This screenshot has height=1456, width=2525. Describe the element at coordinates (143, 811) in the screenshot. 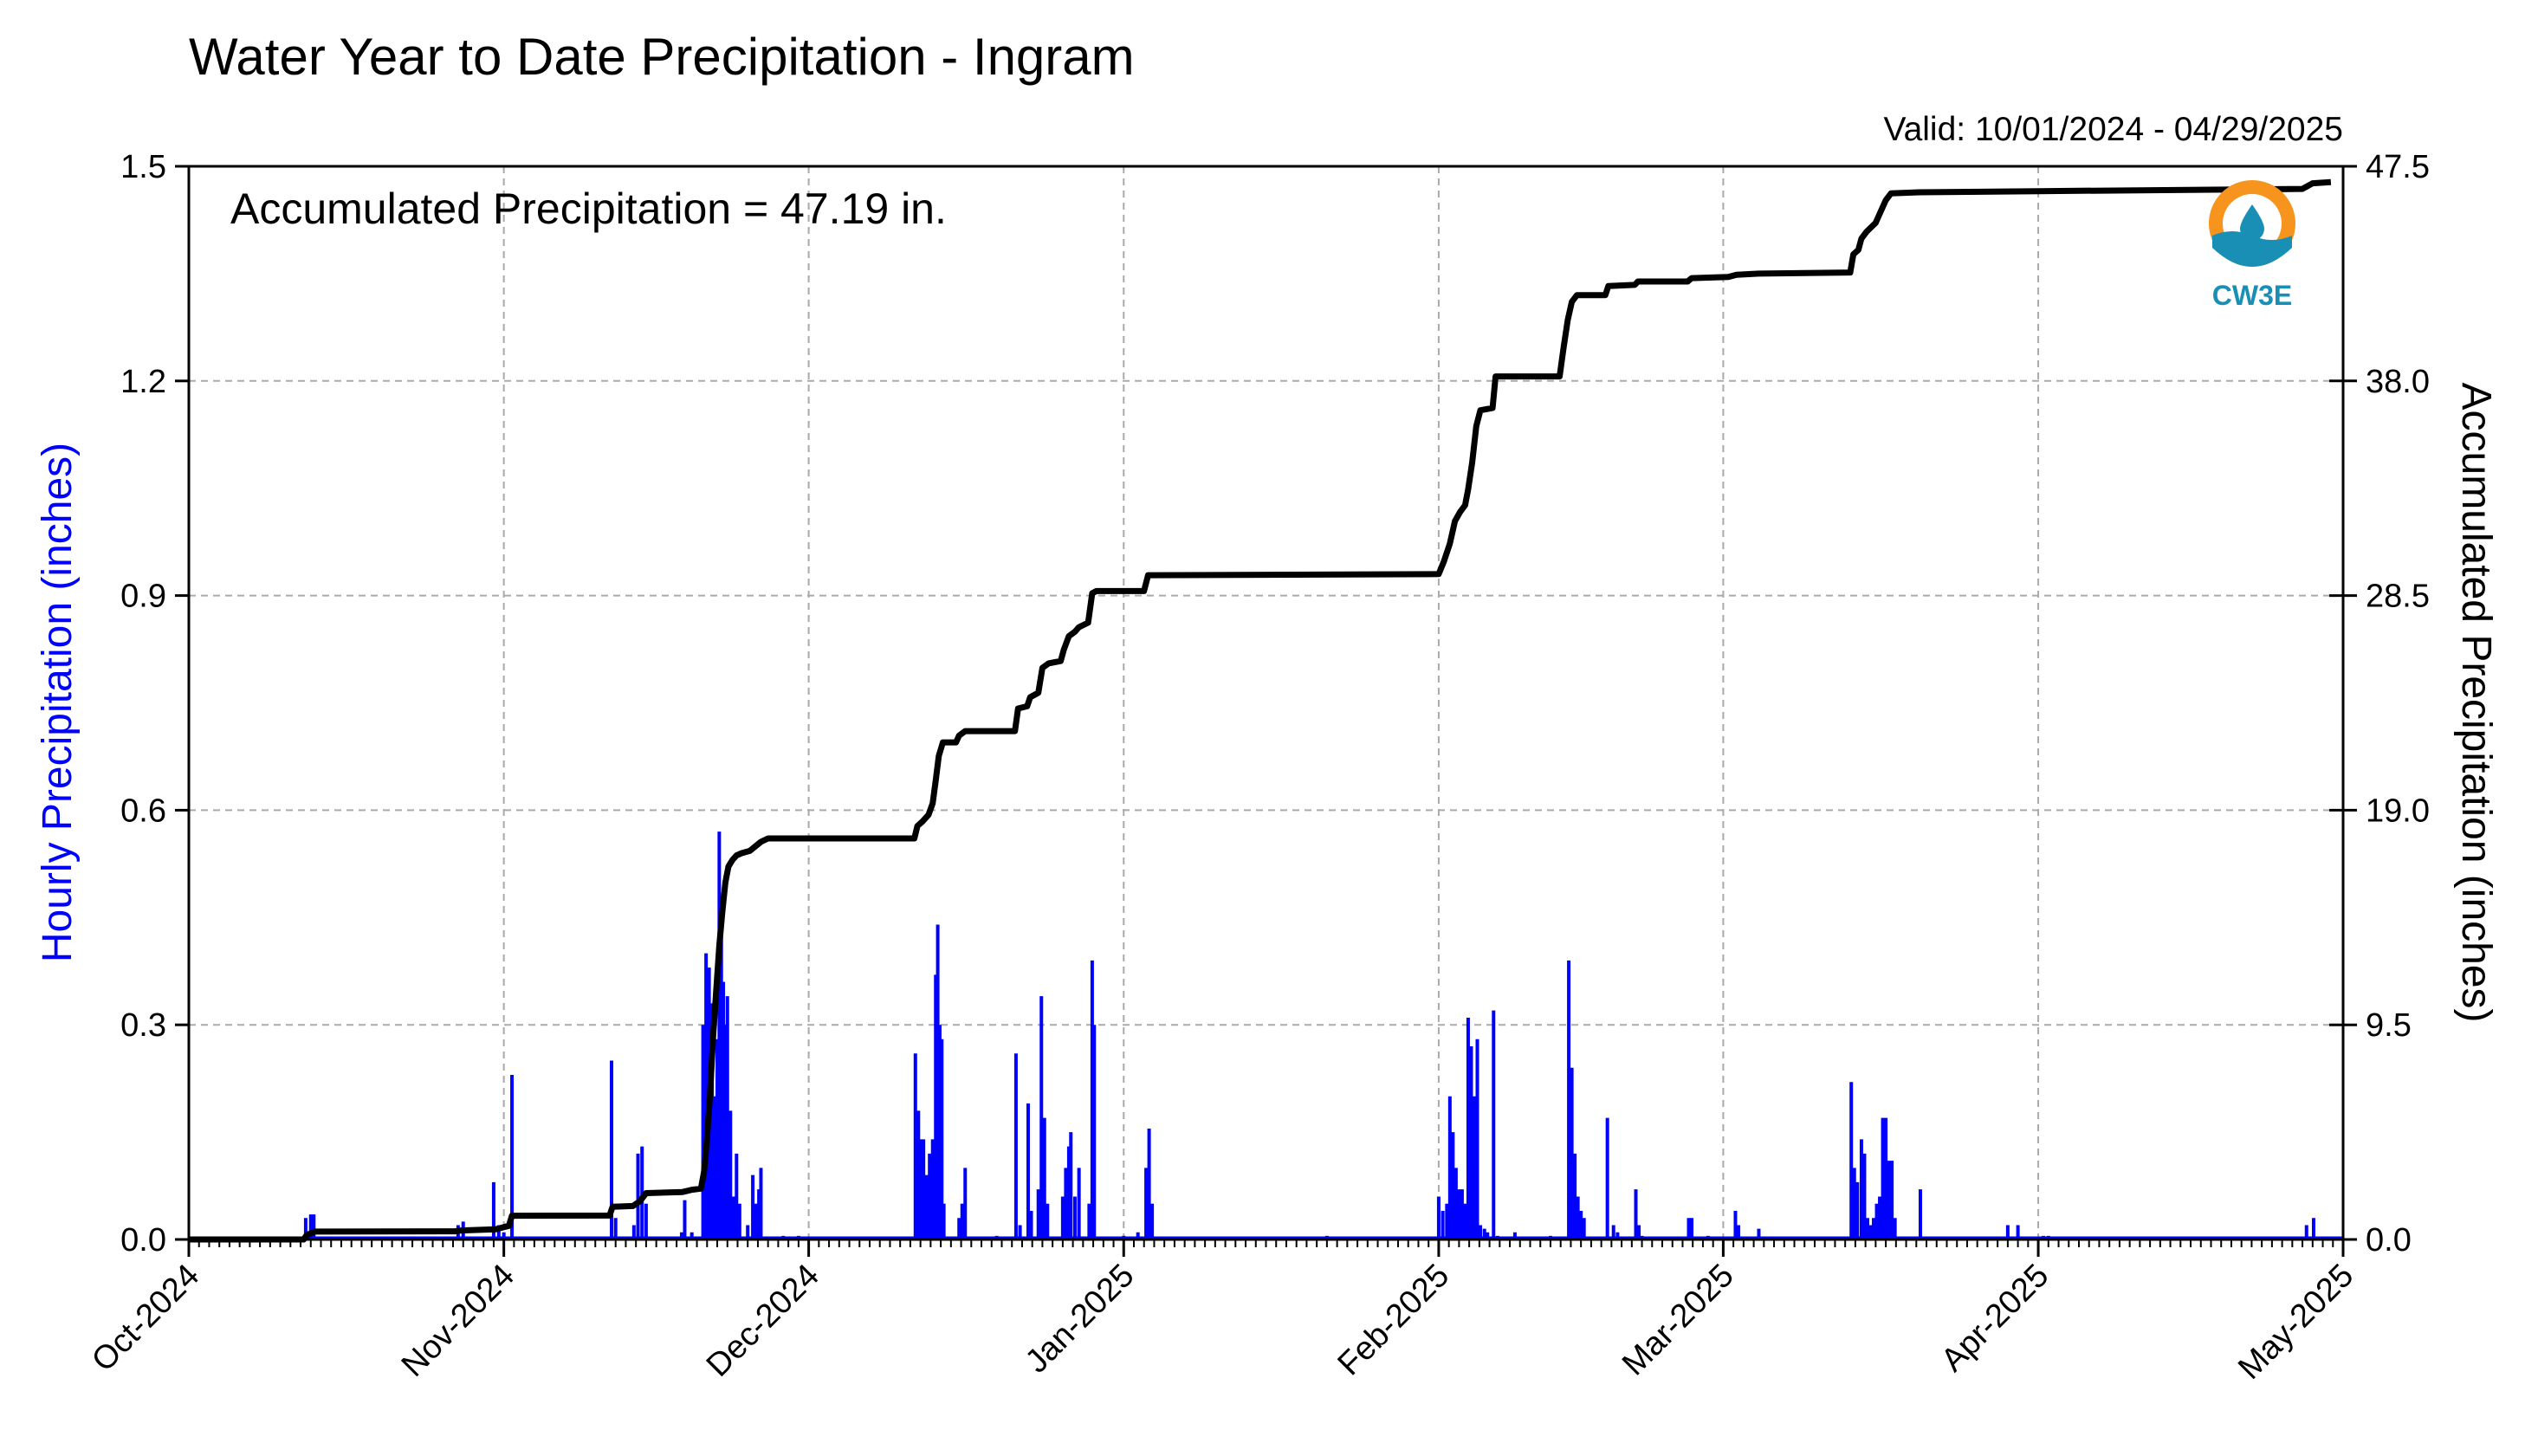

I see `y-left-tick-label: 0.6` at that location.